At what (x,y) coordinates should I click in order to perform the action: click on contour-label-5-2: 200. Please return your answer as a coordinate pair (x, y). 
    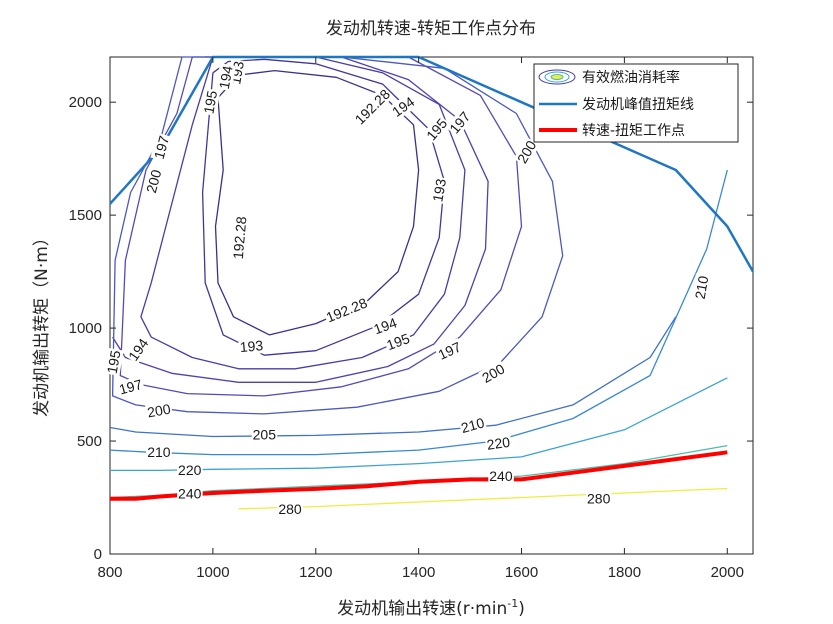
    Looking at the image, I should click on (154, 181).